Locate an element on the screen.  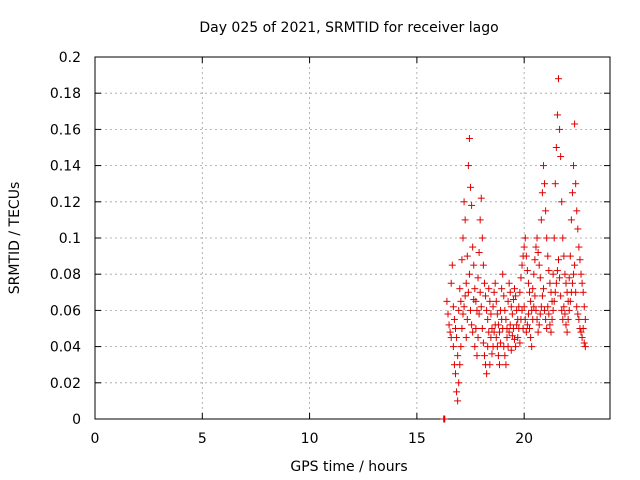
y-tick-label: 0.18 is located at coordinates (65, 94).